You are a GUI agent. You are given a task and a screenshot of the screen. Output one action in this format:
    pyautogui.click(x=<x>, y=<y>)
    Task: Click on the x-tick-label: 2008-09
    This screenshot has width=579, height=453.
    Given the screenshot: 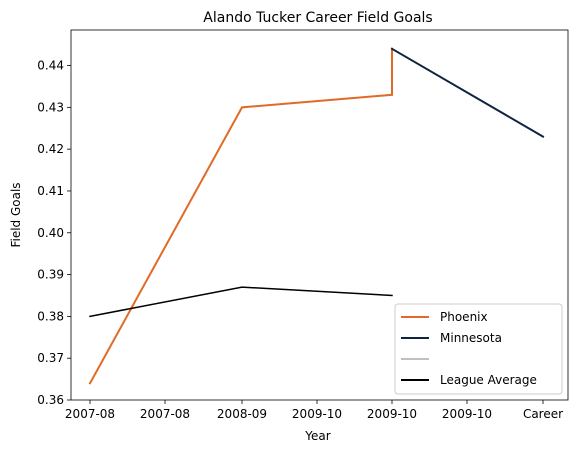 What is the action you would take?
    pyautogui.click(x=242, y=414)
    